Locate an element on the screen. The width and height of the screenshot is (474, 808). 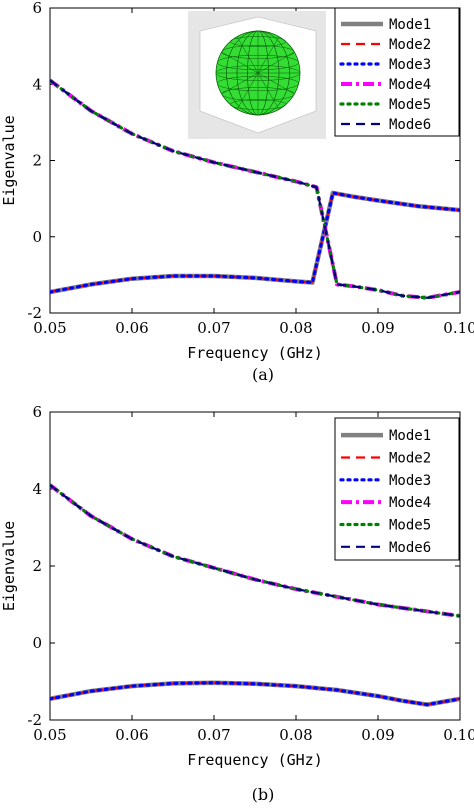
panel-caption: (a) is located at coordinates (263, 374).